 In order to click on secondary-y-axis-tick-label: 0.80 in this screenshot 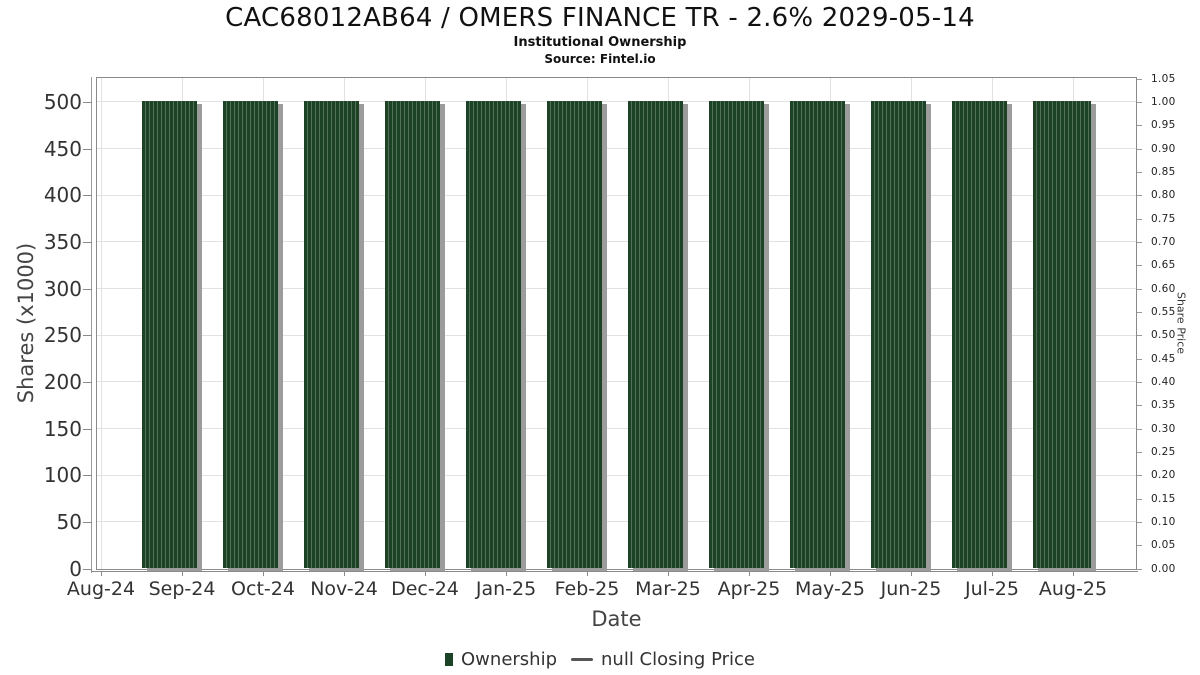, I will do `click(1163, 195)`.